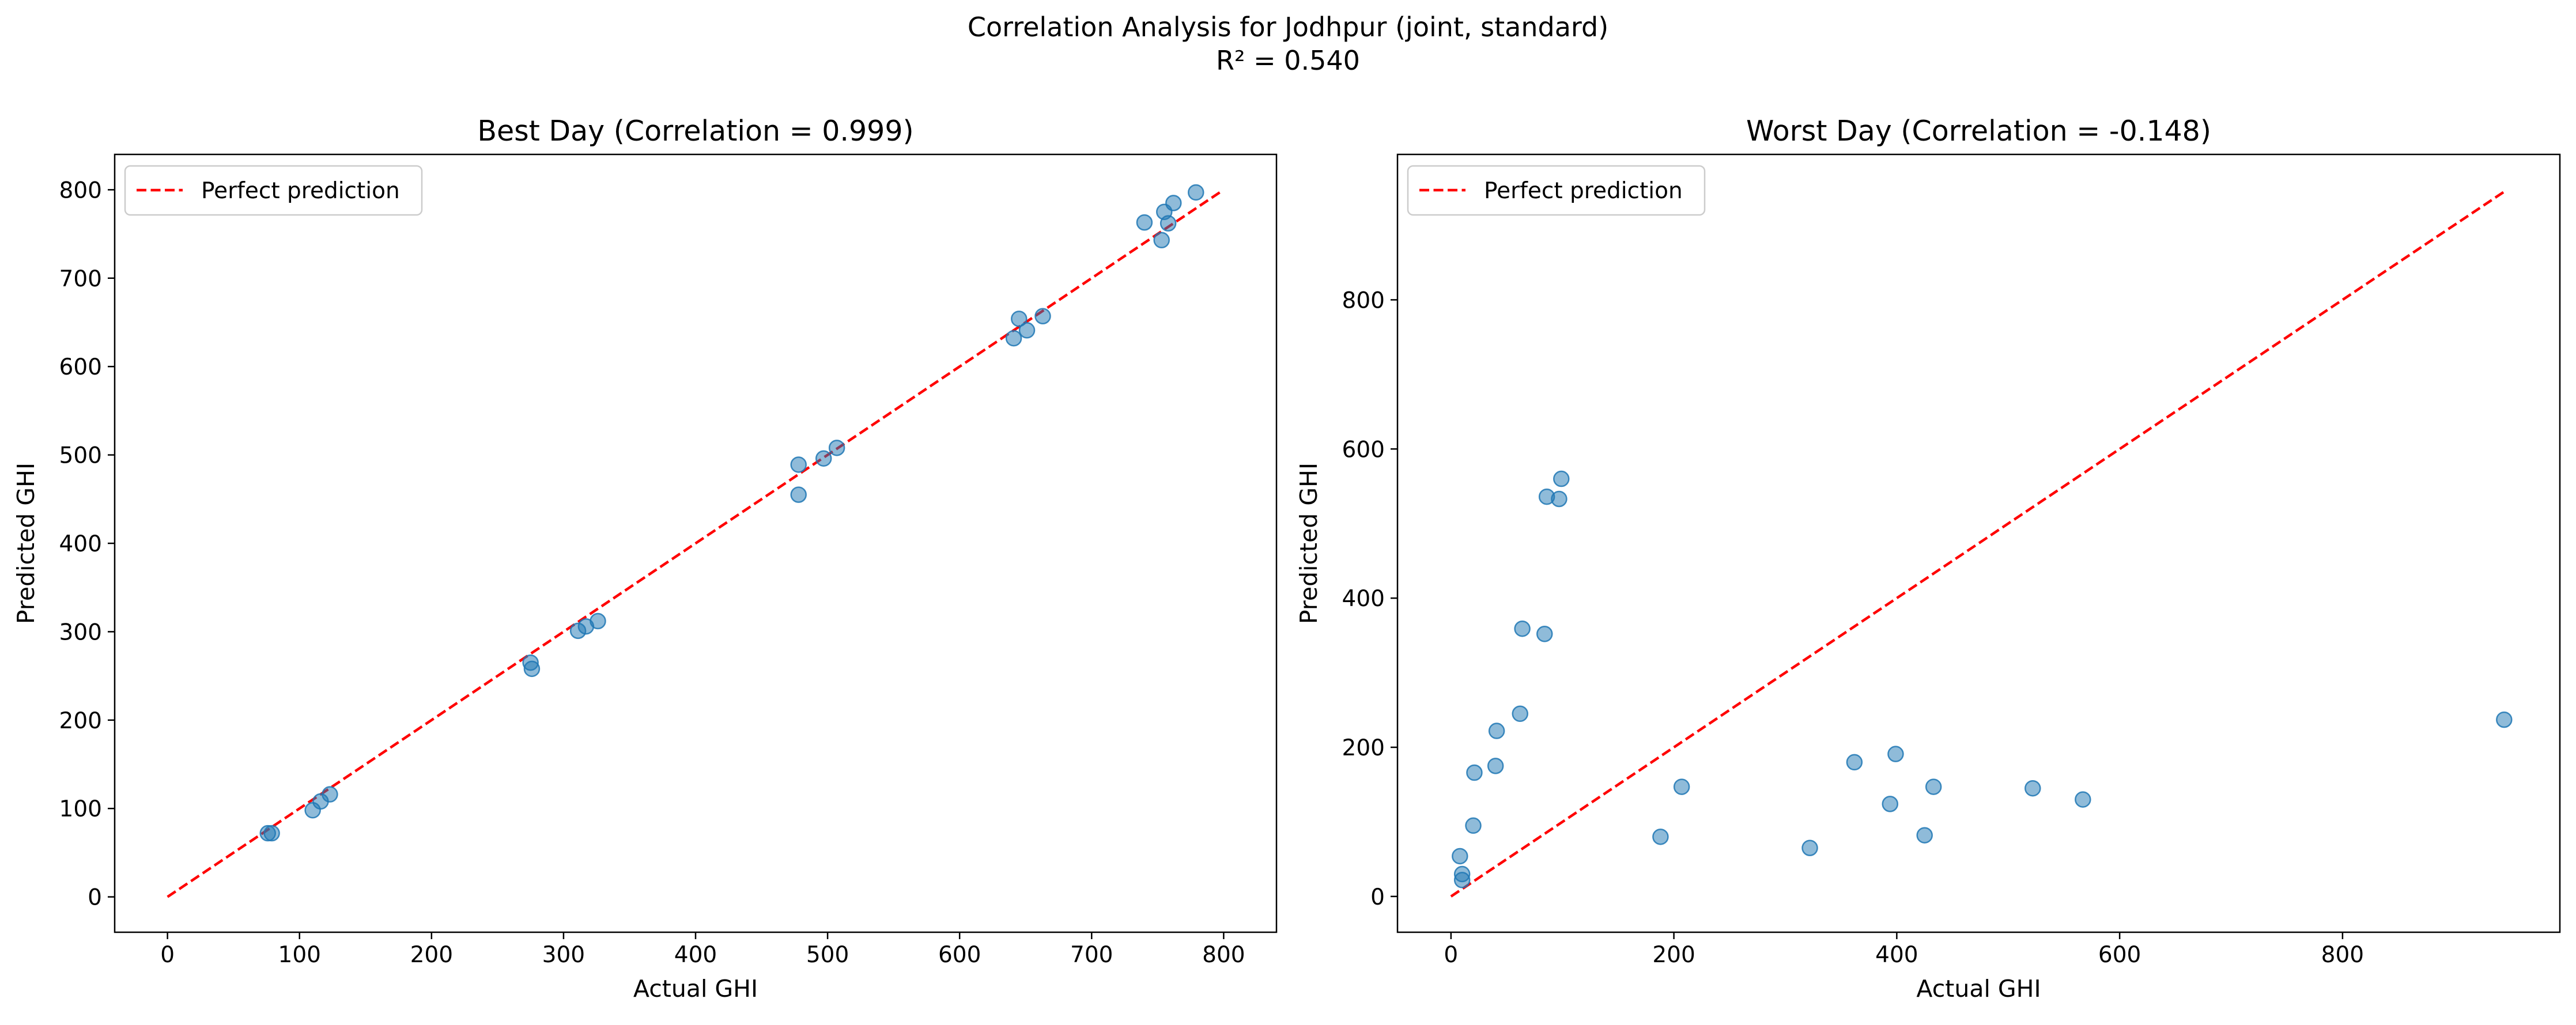 The image size is (2576, 1025). What do you see at coordinates (299, 955) in the screenshot?
I see `x-tick-label: 100` at bounding box center [299, 955].